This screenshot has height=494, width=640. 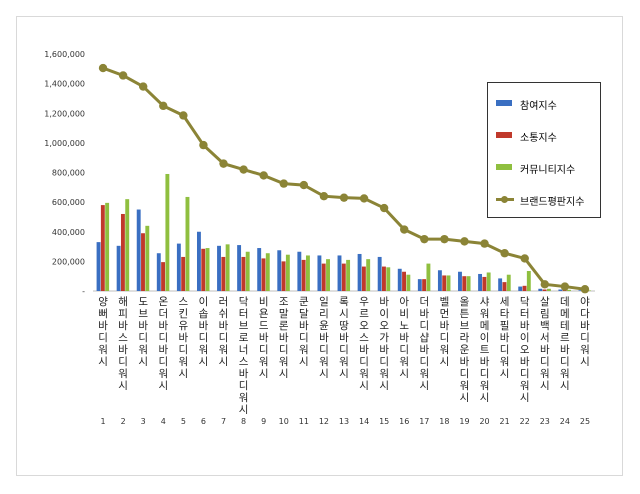 I want to click on rank-label: 2, so click(x=123, y=421).